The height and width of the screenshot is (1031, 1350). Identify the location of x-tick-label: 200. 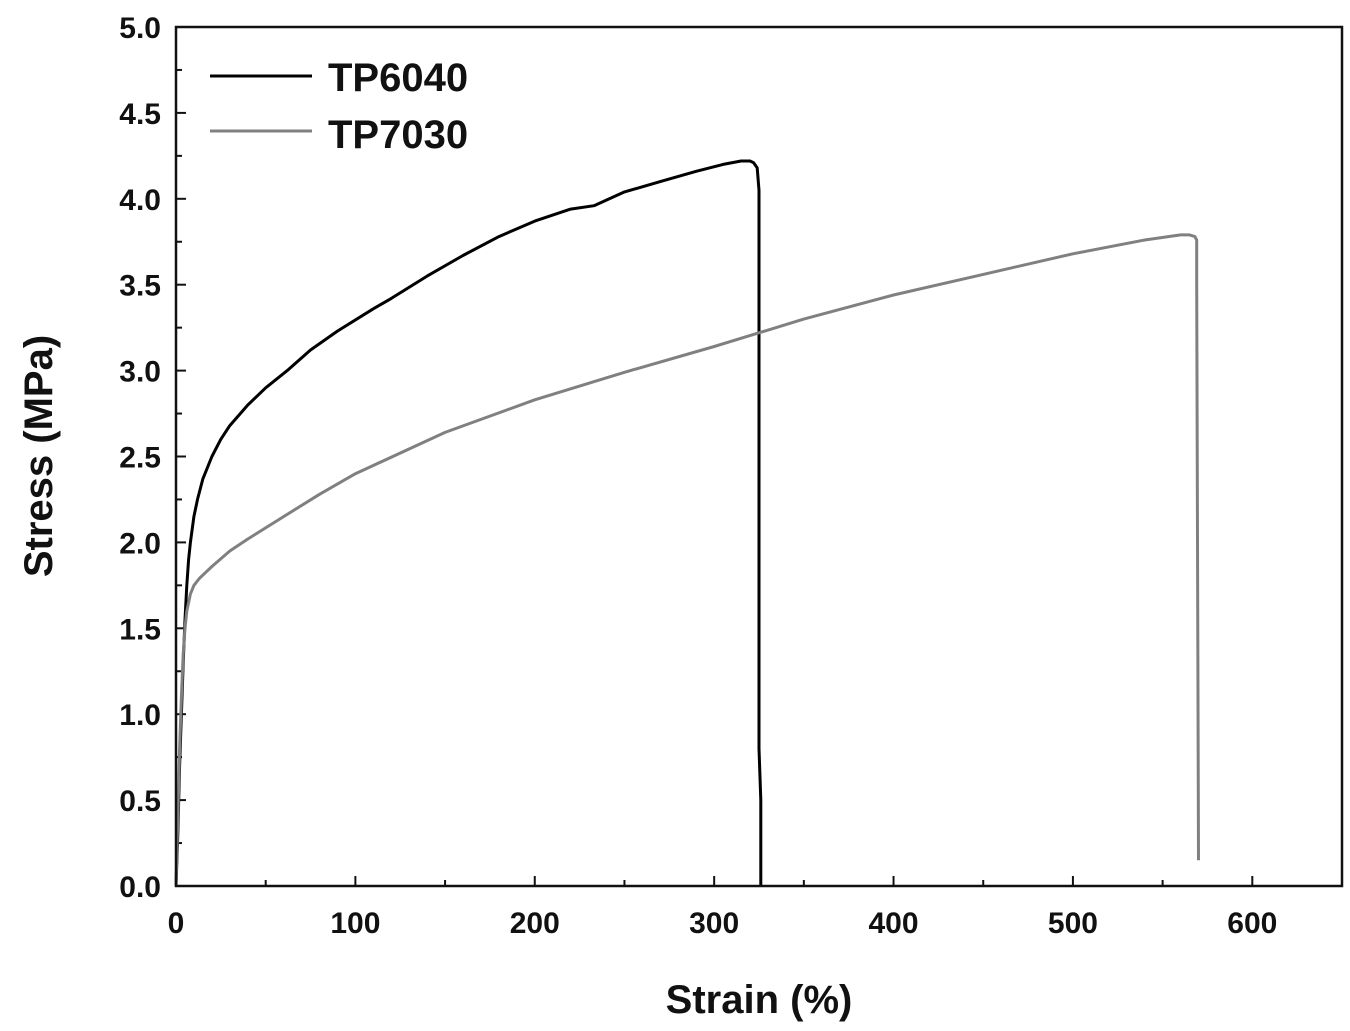
(535, 923).